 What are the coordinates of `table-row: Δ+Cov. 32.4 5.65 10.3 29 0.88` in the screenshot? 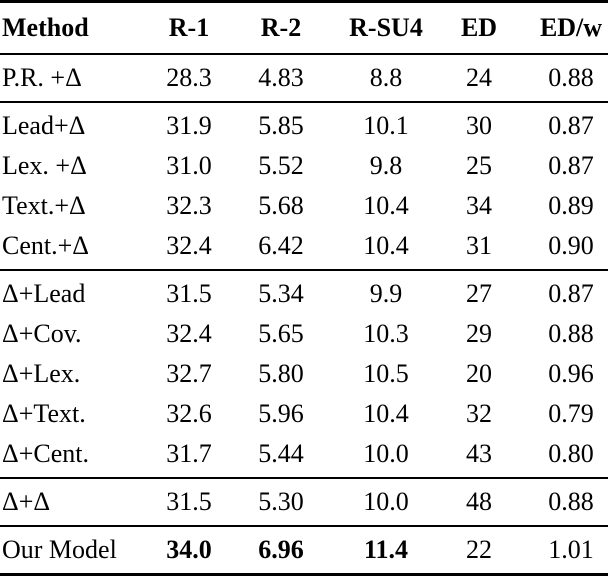 It's located at (304, 334).